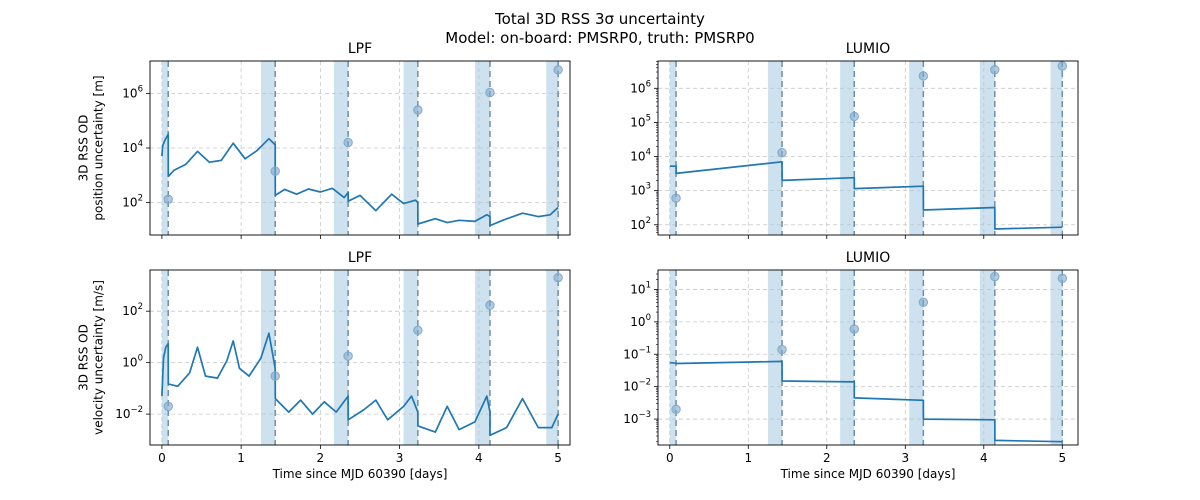 This screenshot has height=500, width=1200. Describe the element at coordinates (599, 19) in the screenshot. I see `figure-title-line1: Total 3D RSS 3σ uncertainty` at that location.